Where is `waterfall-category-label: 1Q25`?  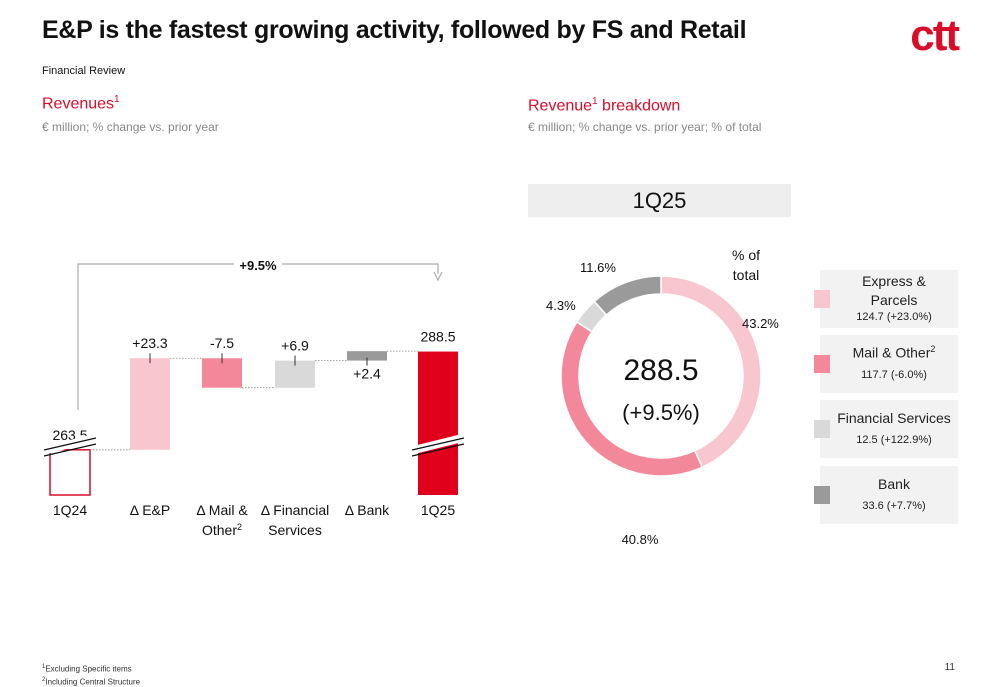 waterfall-category-label: 1Q25 is located at coordinates (438, 510).